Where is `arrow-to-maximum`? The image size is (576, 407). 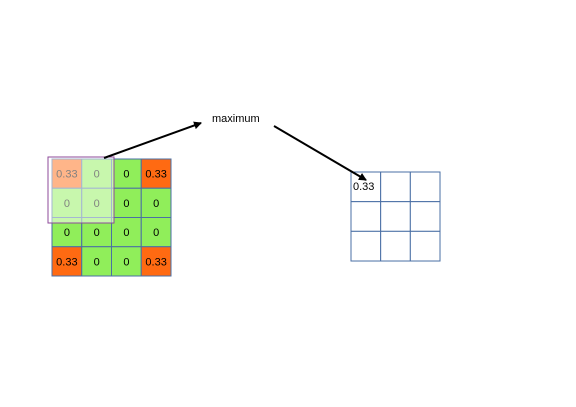
arrow-to-maximum is located at coordinates (152, 140).